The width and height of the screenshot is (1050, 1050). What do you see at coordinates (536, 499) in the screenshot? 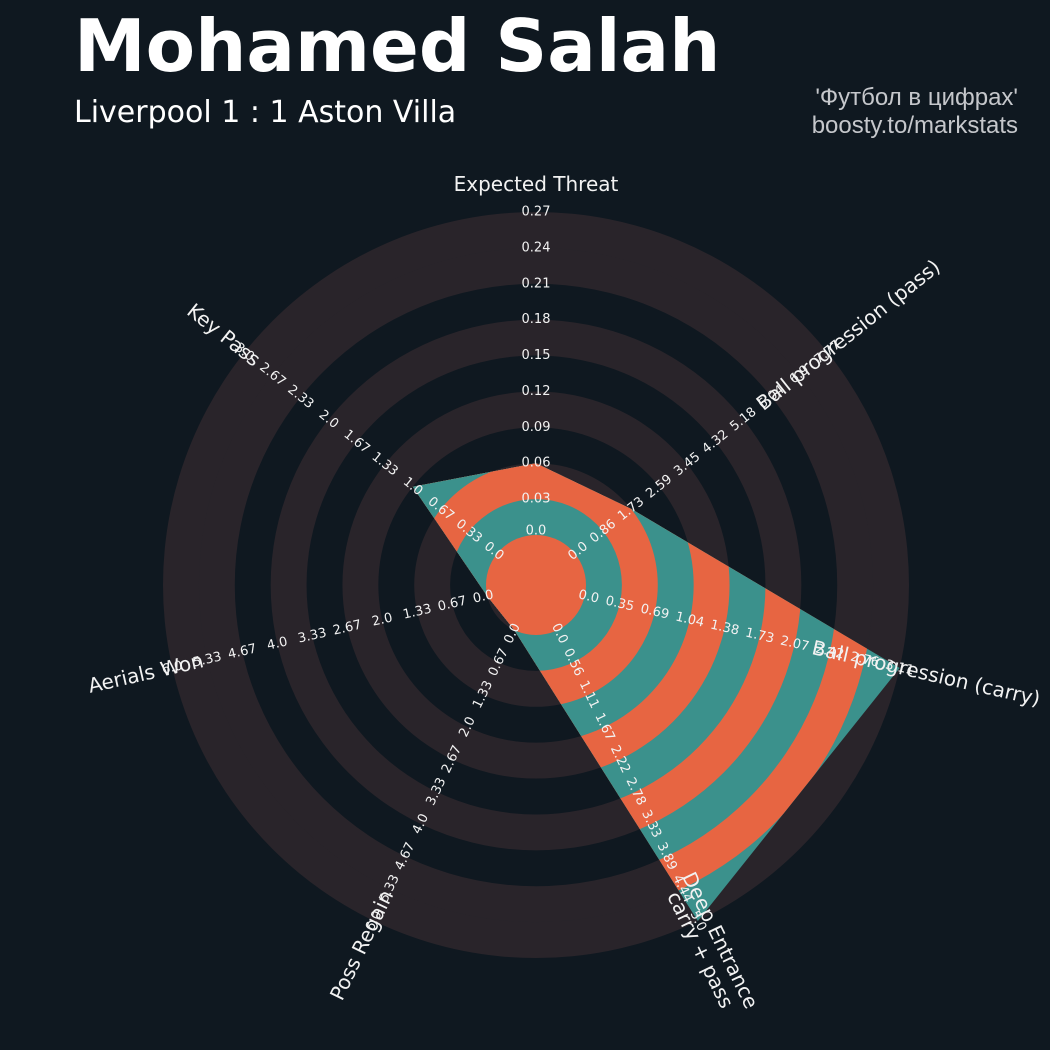
I see `tick-label: 0.03` at bounding box center [536, 499].